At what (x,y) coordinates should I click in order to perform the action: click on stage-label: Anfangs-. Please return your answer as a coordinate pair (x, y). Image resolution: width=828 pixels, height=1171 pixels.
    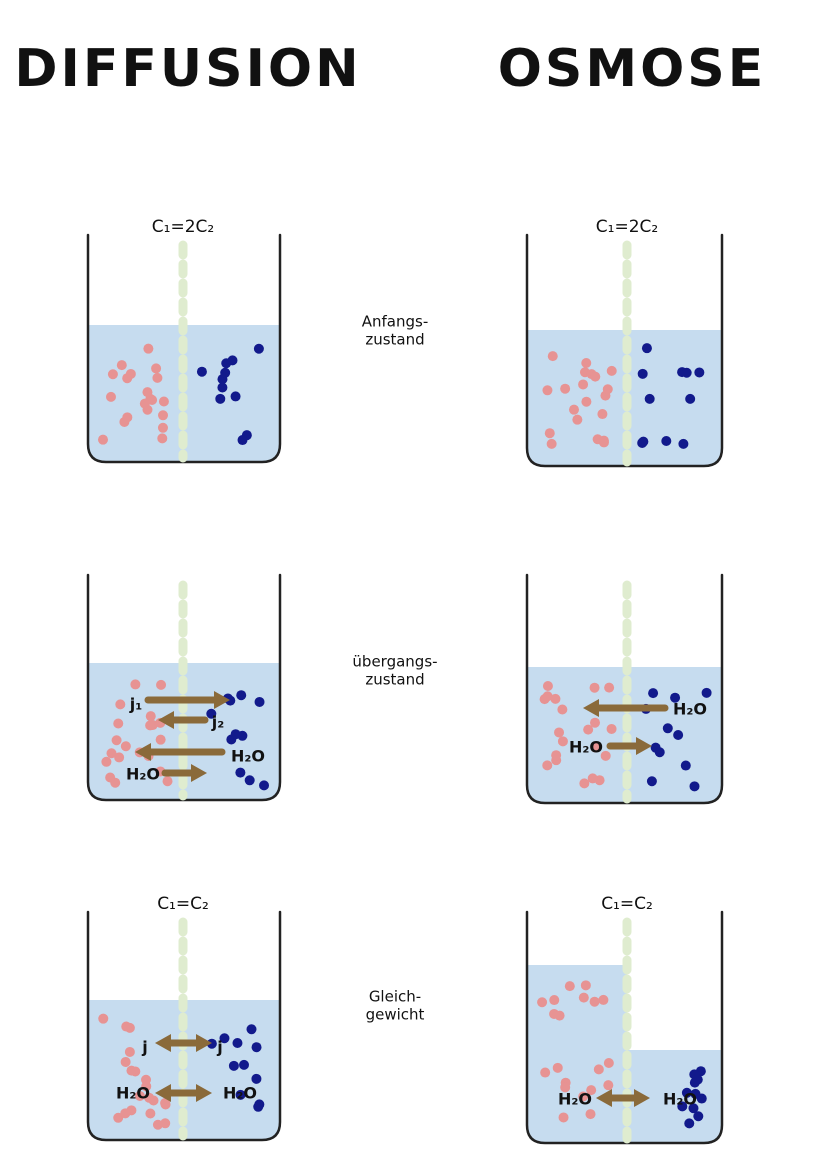
    Looking at the image, I should click on (395, 322).